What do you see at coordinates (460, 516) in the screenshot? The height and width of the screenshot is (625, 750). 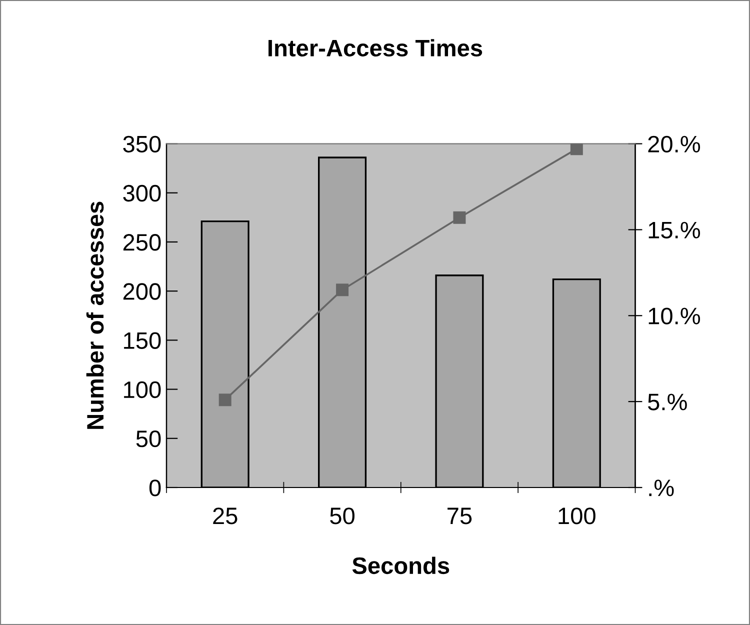 I see `x-tick-label: 75` at bounding box center [460, 516].